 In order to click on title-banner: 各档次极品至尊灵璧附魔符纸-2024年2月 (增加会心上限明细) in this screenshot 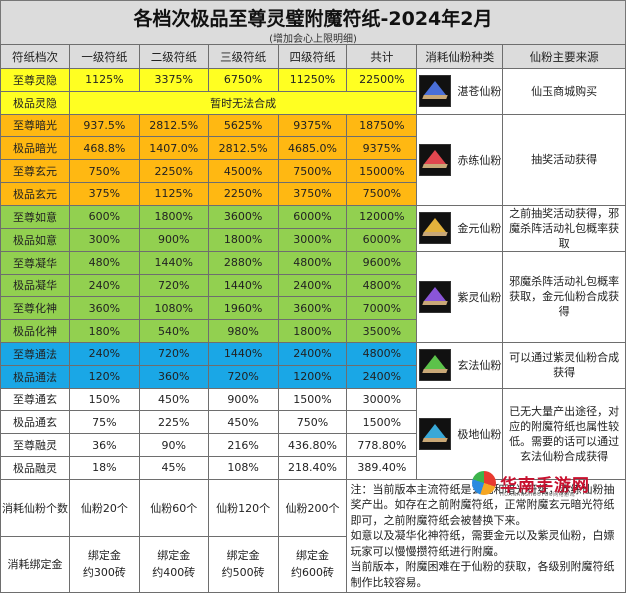, I will do `click(313, 22)`.